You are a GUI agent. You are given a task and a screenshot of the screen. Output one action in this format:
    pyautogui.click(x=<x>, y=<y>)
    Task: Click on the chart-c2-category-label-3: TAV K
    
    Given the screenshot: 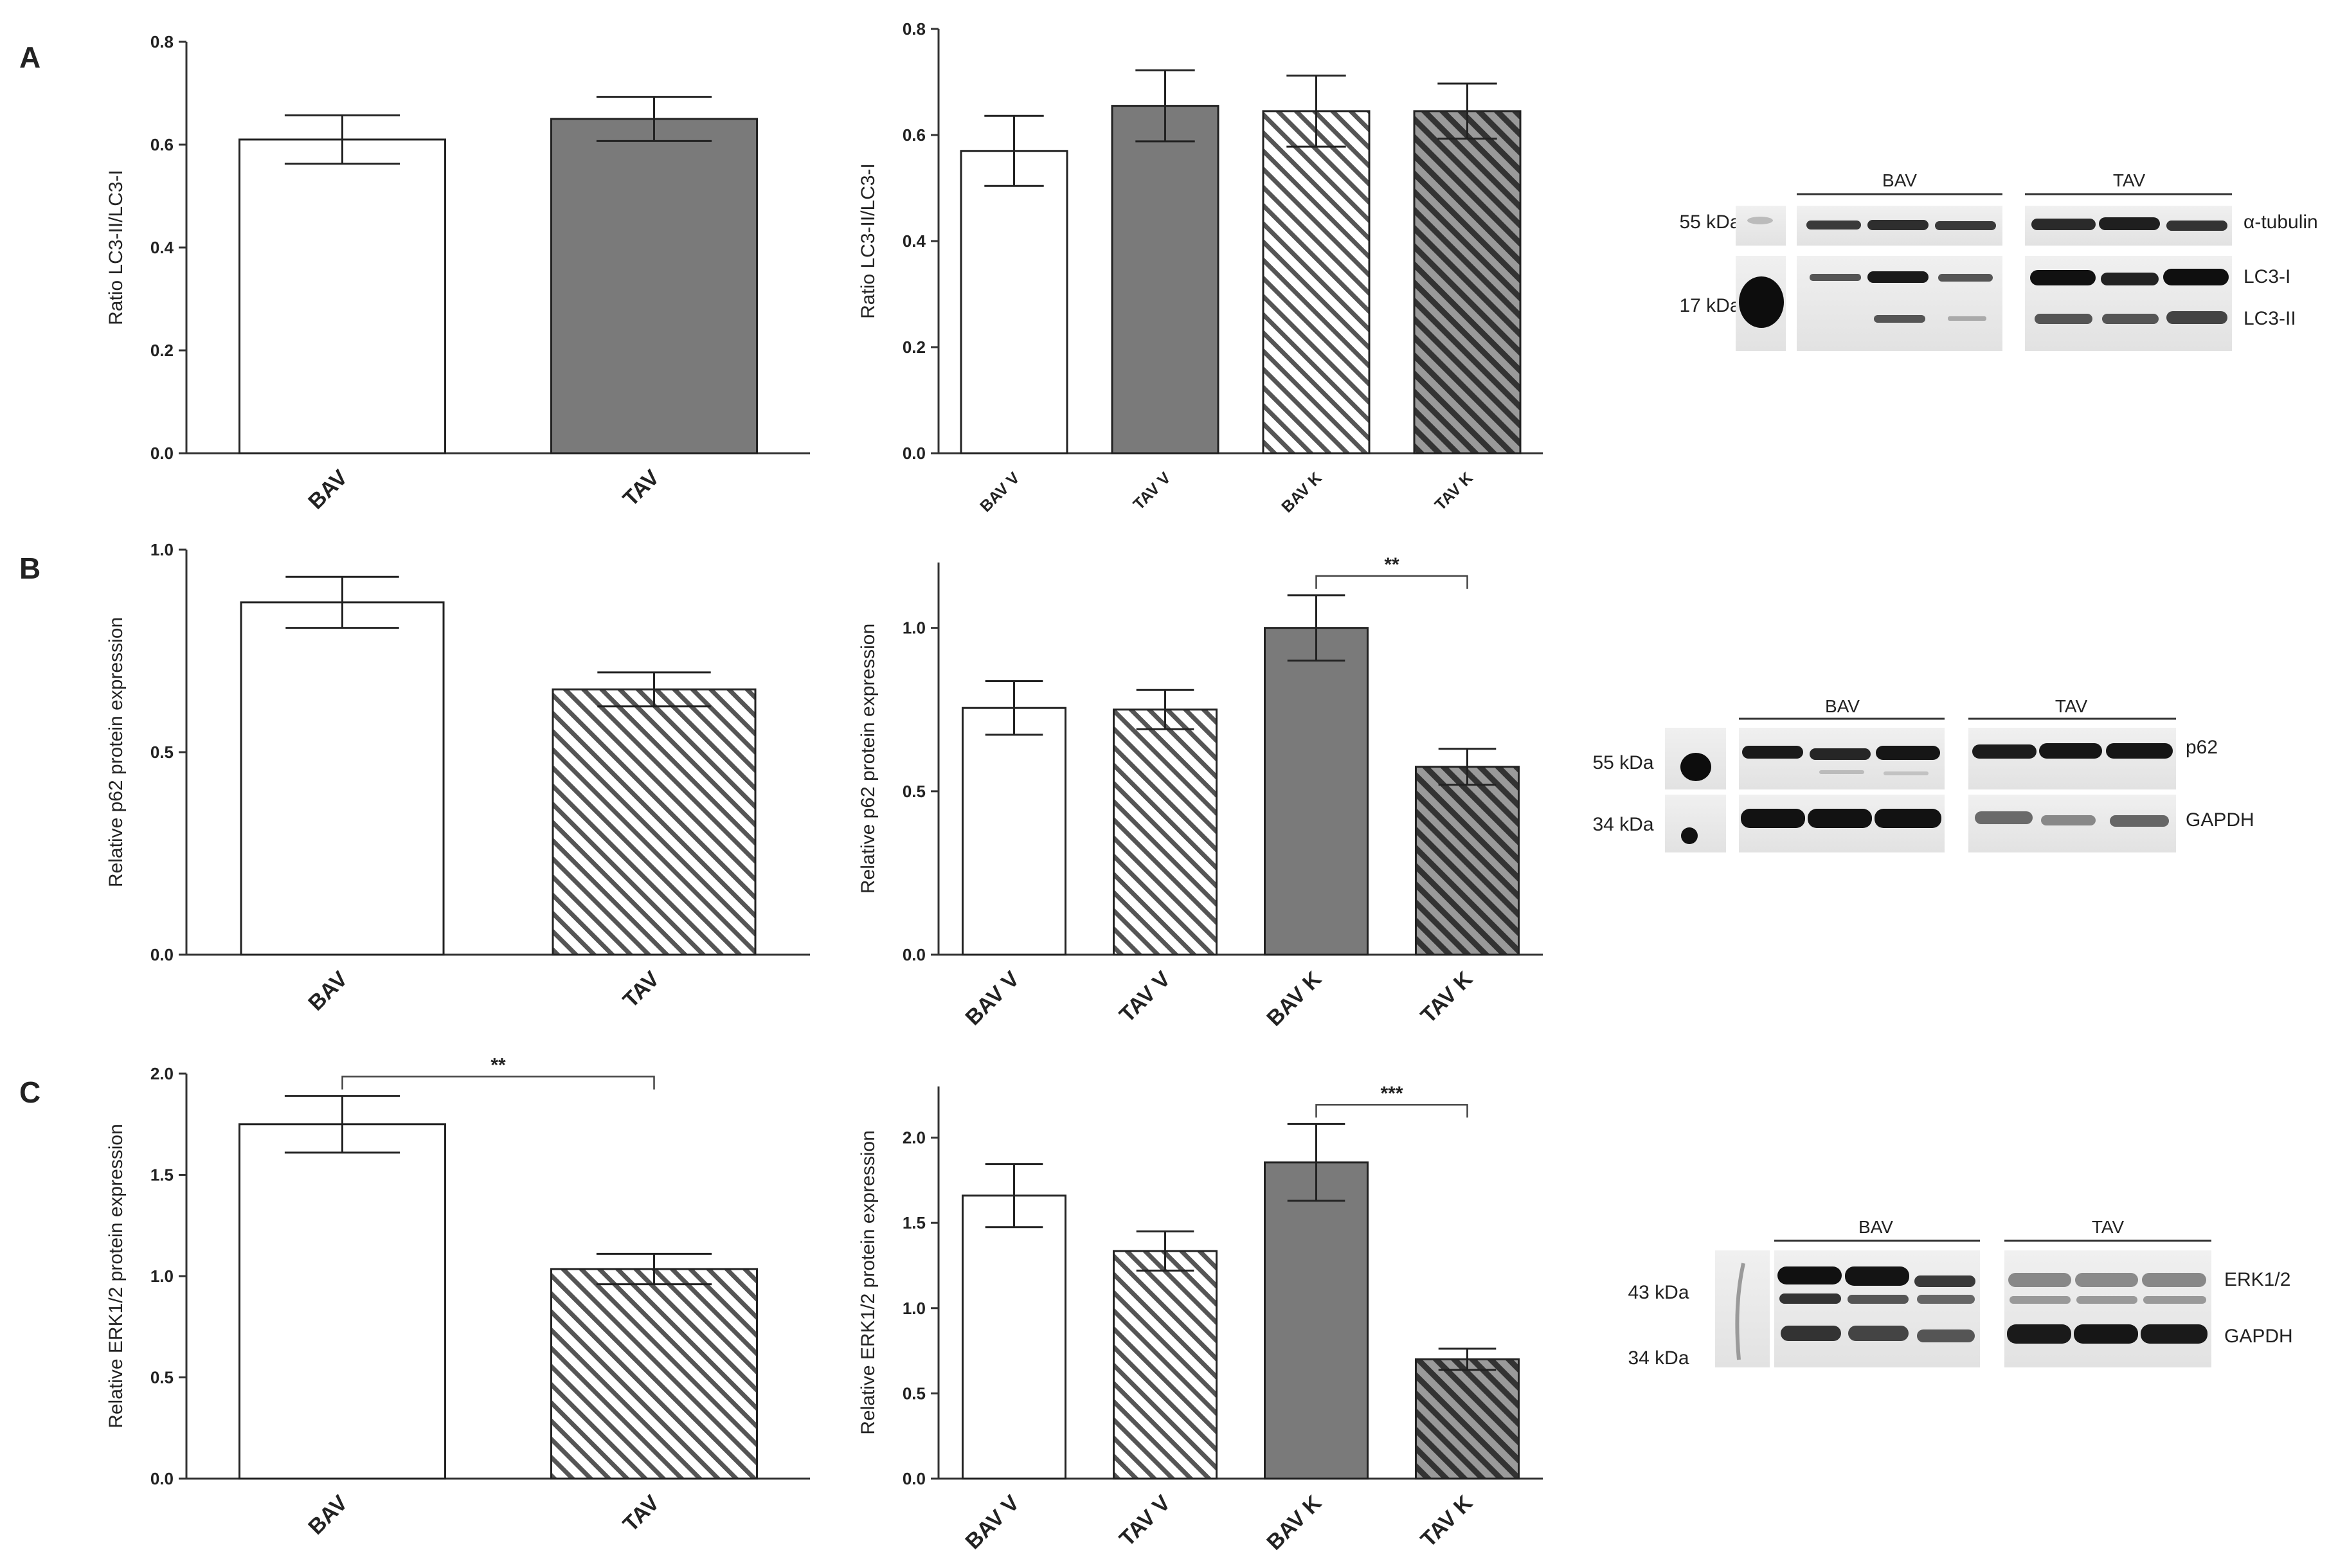 What is the action you would take?
    pyautogui.click(x=1447, y=1521)
    